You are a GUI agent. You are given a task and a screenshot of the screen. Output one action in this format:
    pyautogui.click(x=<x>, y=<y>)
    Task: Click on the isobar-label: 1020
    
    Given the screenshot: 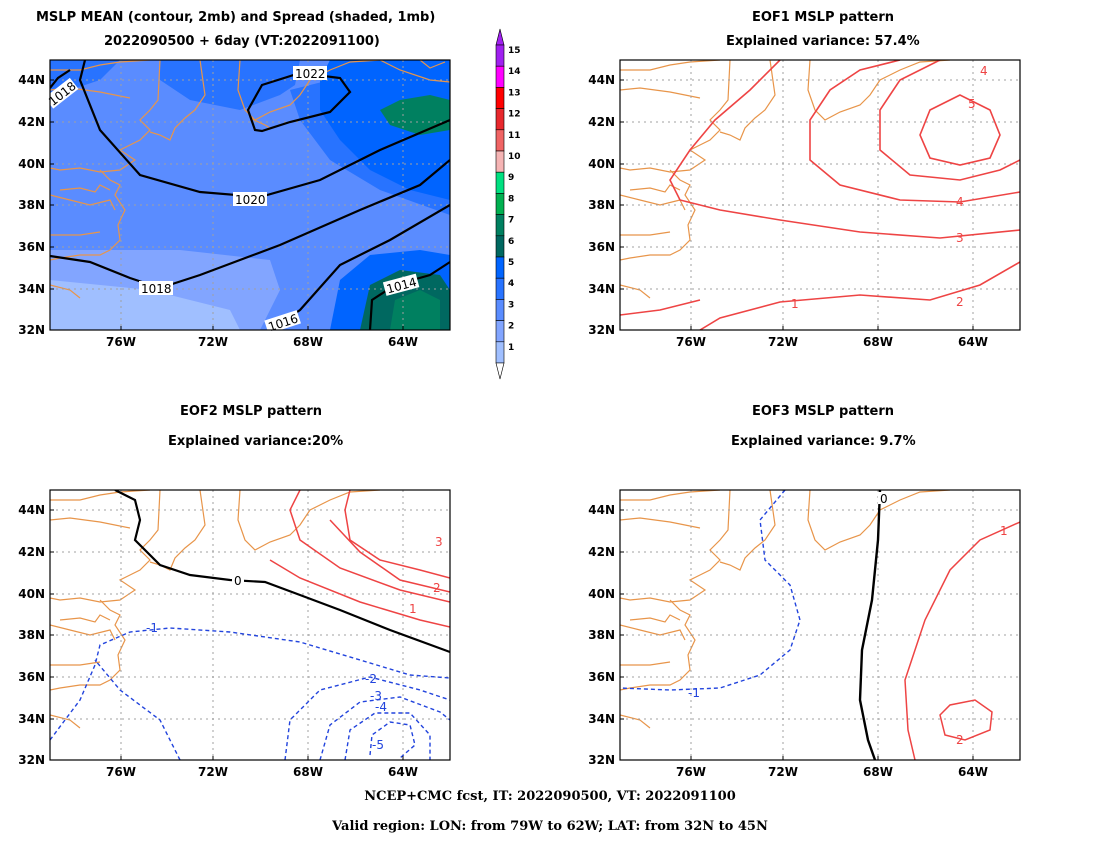 What is the action you would take?
    pyautogui.click(x=250, y=200)
    